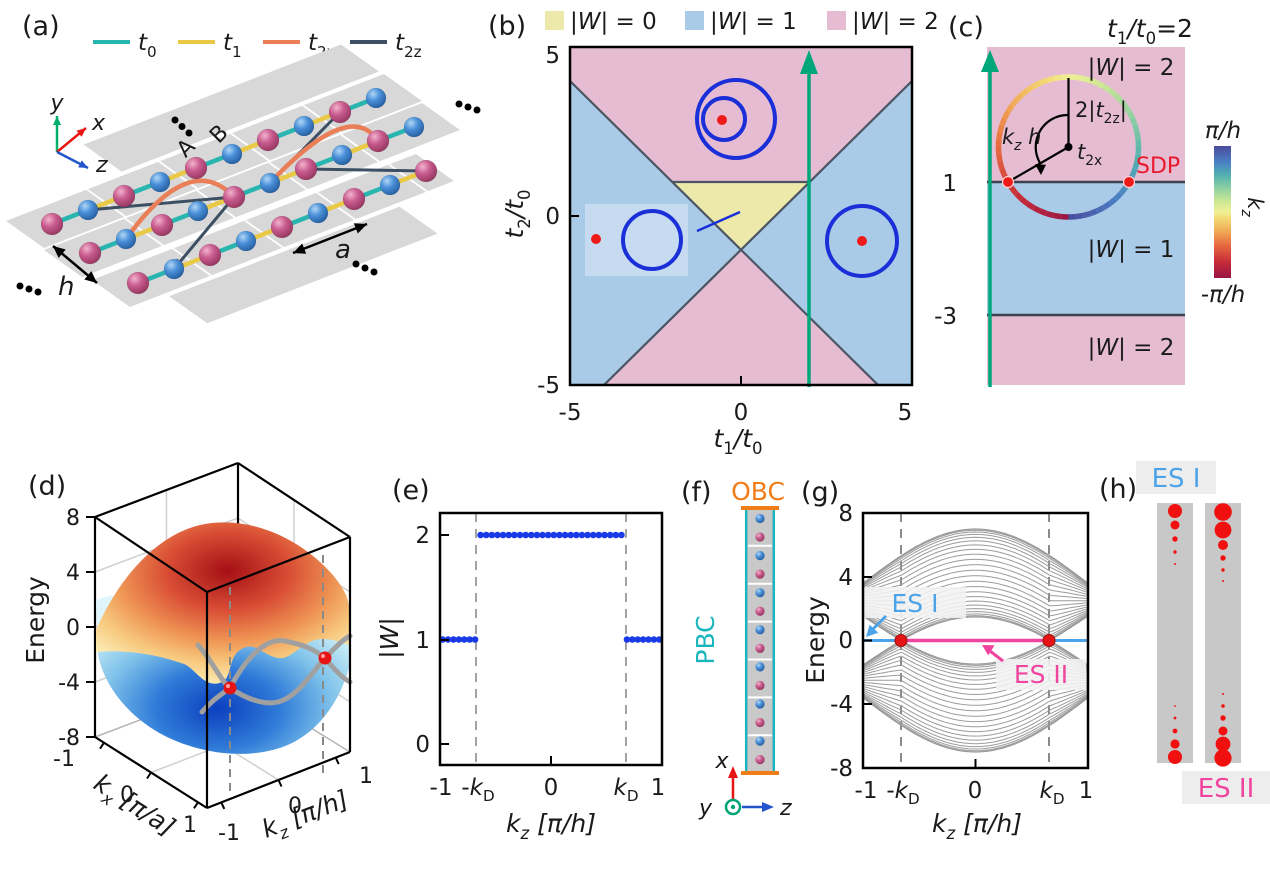  Describe the element at coordinates (809, 62) in the screenshot. I see `guide-arrow-head-b` at that location.